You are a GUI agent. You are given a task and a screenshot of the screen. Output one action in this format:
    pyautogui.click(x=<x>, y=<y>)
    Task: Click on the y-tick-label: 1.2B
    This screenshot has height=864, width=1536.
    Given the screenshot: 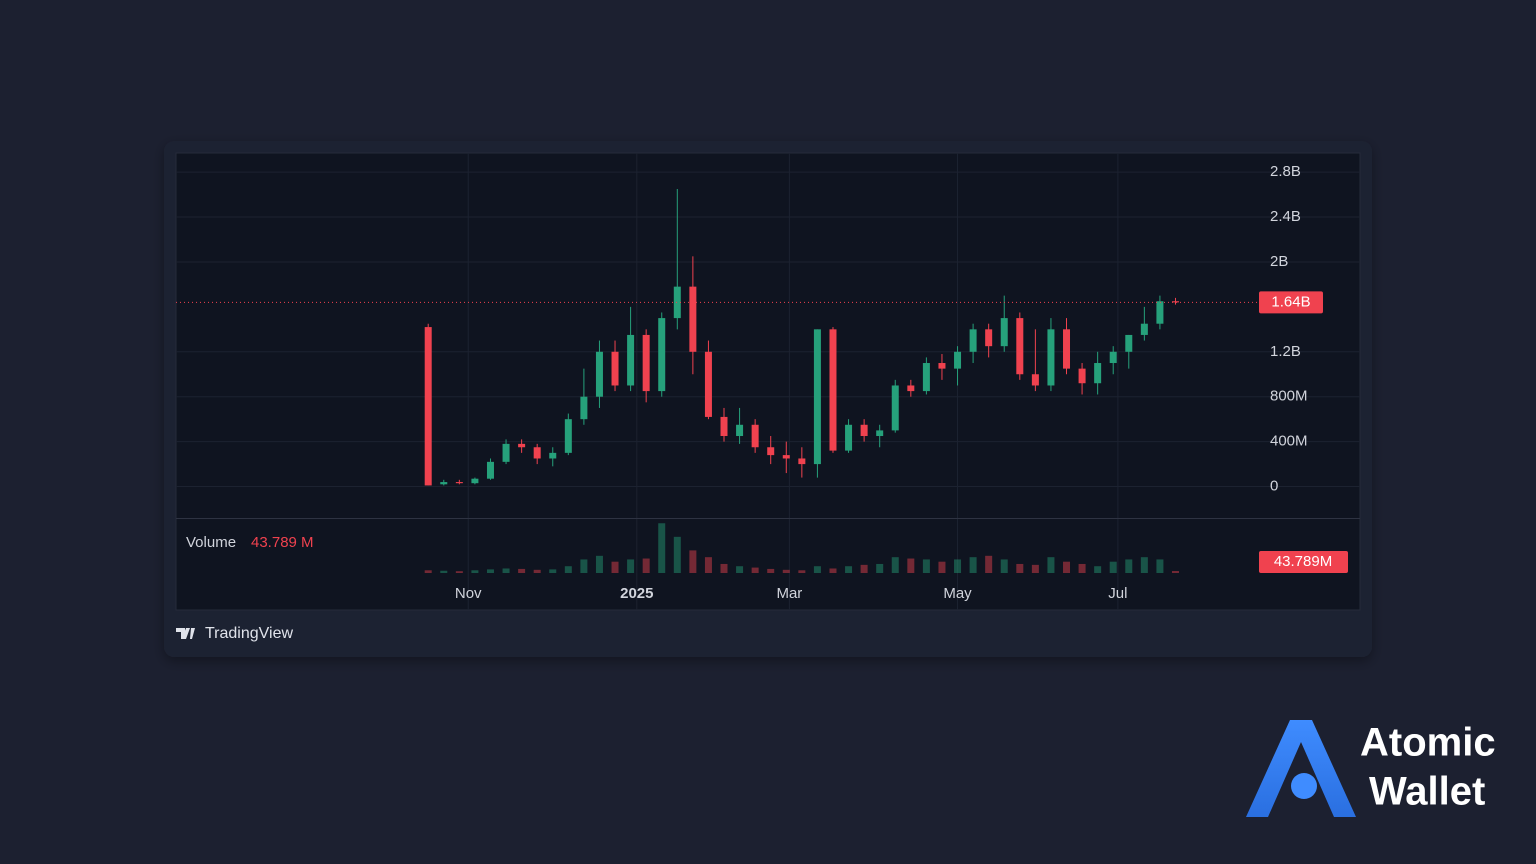 What is the action you would take?
    pyautogui.click(x=1285, y=351)
    